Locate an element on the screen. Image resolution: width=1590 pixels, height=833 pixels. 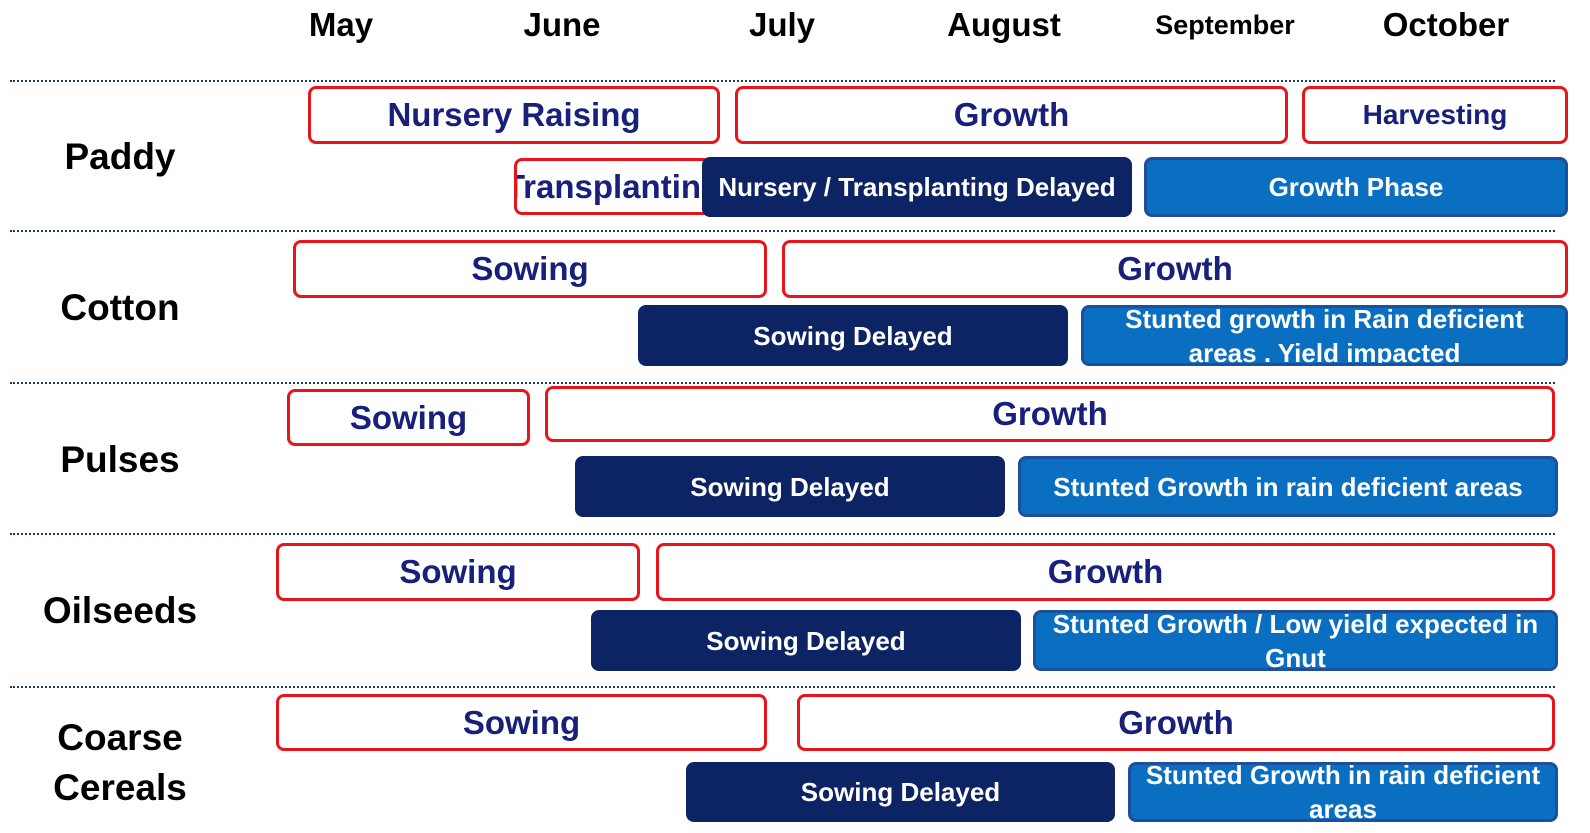
month-label: July is located at coordinates (782, 24).